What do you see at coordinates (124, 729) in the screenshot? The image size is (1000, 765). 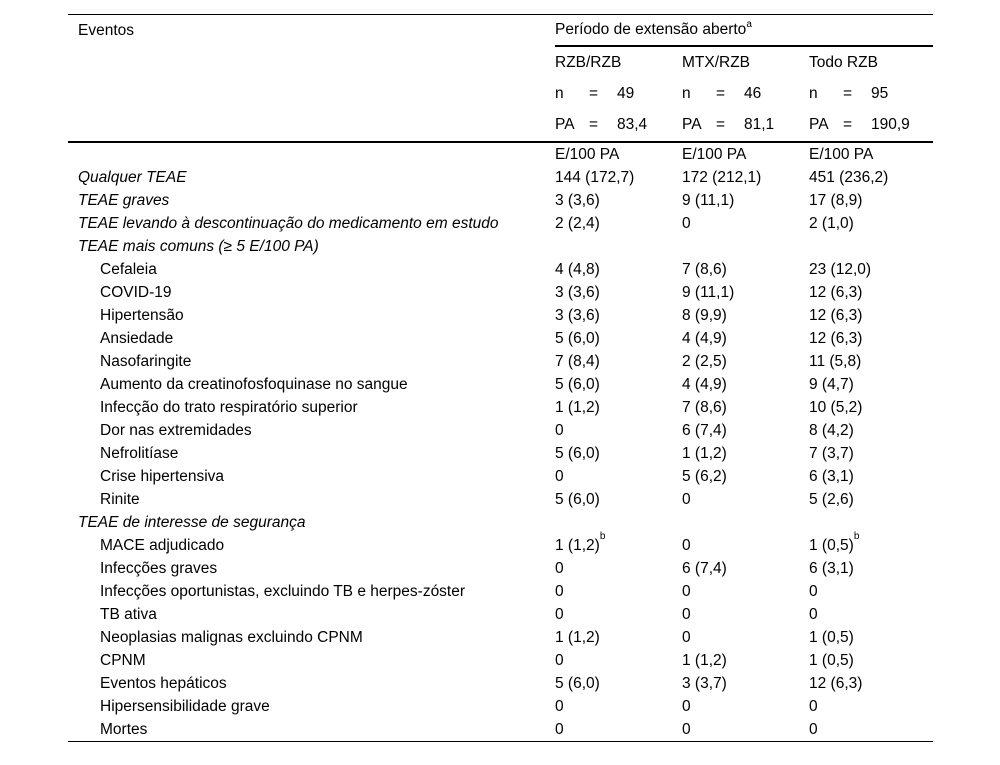 I see `row-label: Mortes` at bounding box center [124, 729].